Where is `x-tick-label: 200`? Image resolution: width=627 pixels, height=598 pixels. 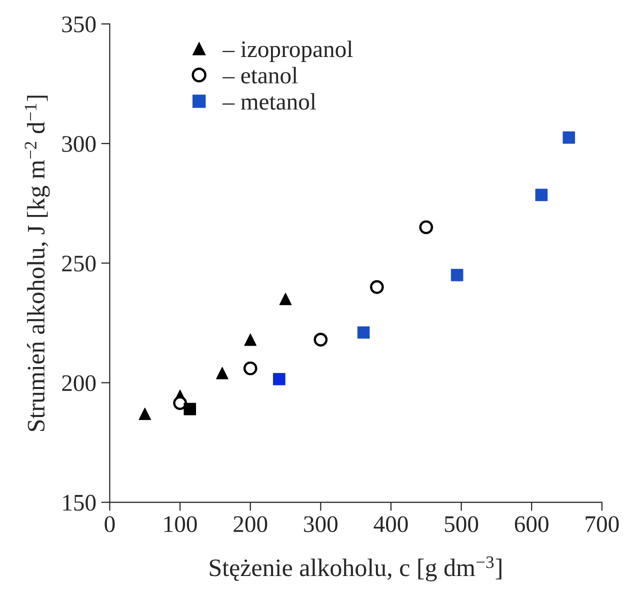 x-tick-label: 200 is located at coordinates (251, 524).